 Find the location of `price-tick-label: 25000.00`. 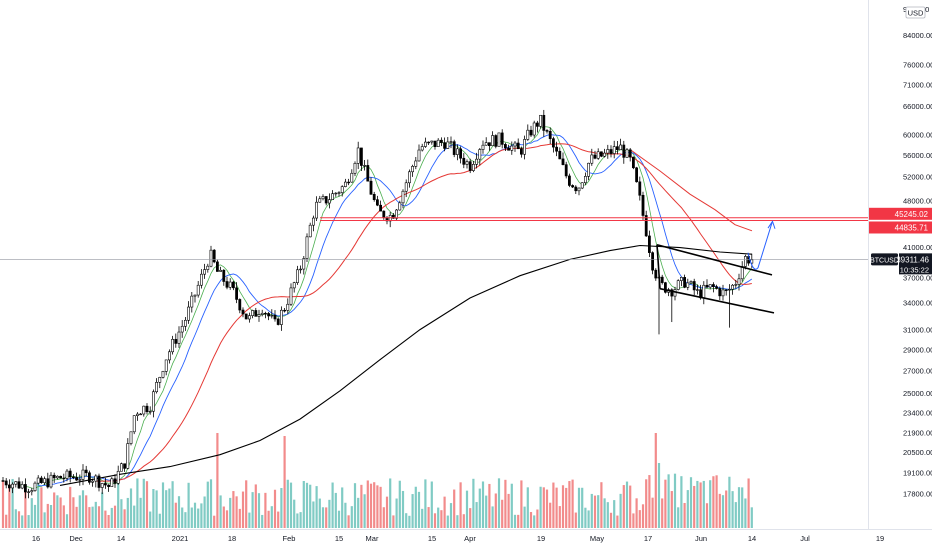

price-tick-label: 25000.00 is located at coordinates (917, 393).